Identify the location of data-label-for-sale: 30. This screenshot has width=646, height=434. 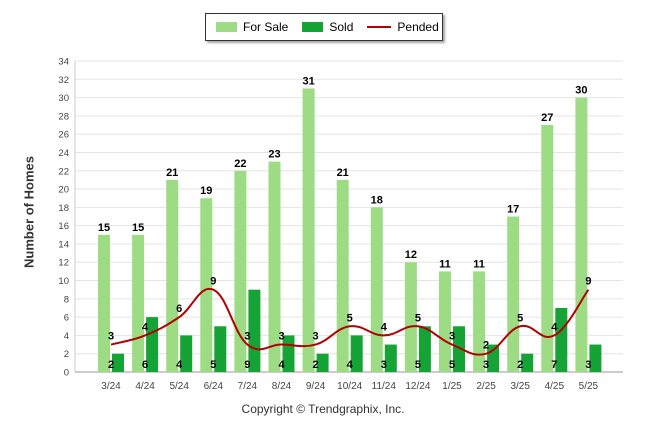
(581, 91).